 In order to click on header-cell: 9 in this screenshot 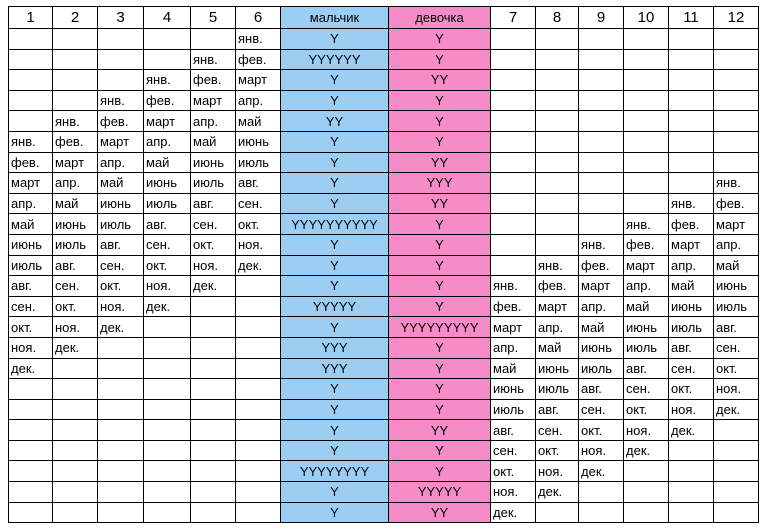, I will do `click(601, 17)`.